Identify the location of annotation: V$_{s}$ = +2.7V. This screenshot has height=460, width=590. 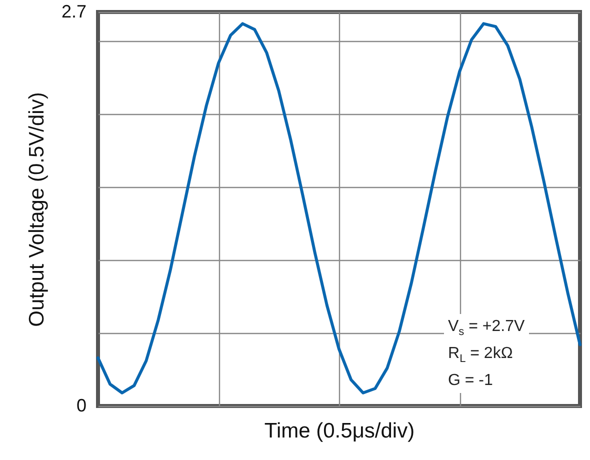
(486, 328).